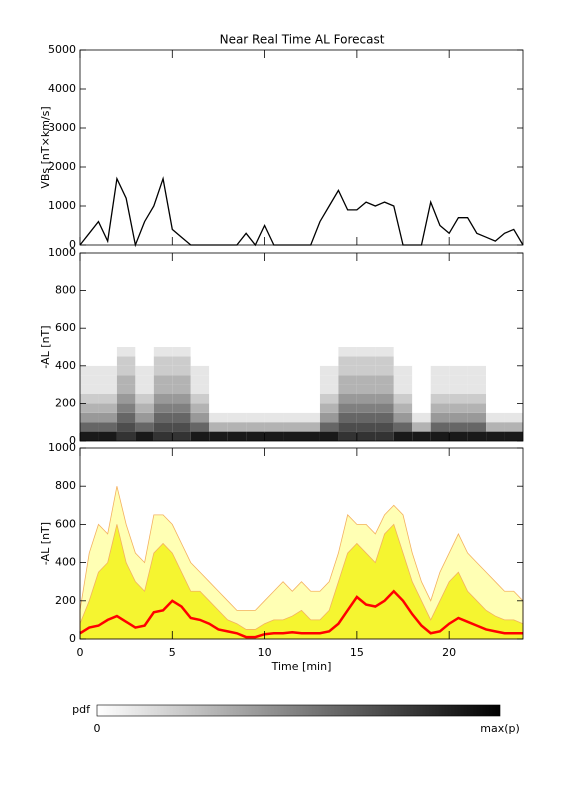 The height and width of the screenshot is (792, 576). What do you see at coordinates (62, 447) in the screenshot?
I see `y-tick-label: 1000` at bounding box center [62, 447].